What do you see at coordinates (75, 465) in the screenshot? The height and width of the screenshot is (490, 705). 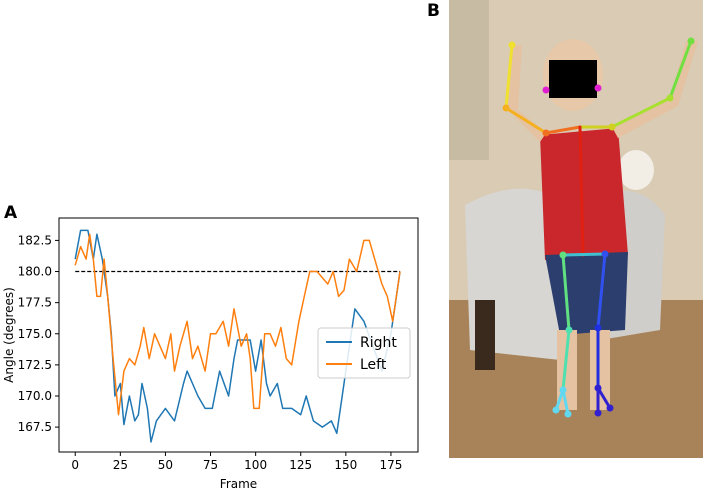 I see `x-tick-label: 0` at bounding box center [75, 465].